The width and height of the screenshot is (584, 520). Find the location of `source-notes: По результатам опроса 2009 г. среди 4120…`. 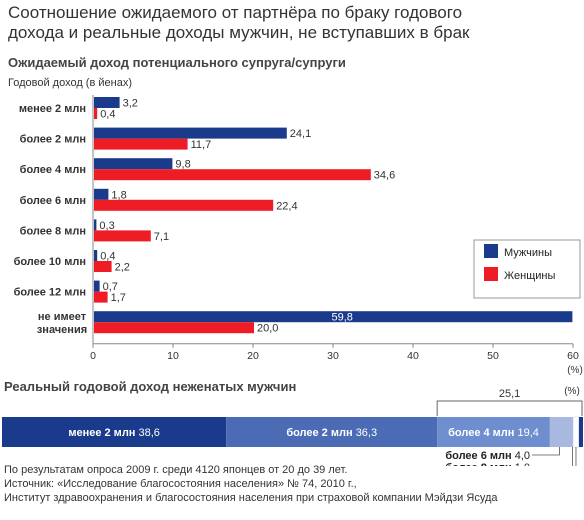

source-notes: По результатам опроса 2009 г. среди 4120… is located at coordinates (264, 484).